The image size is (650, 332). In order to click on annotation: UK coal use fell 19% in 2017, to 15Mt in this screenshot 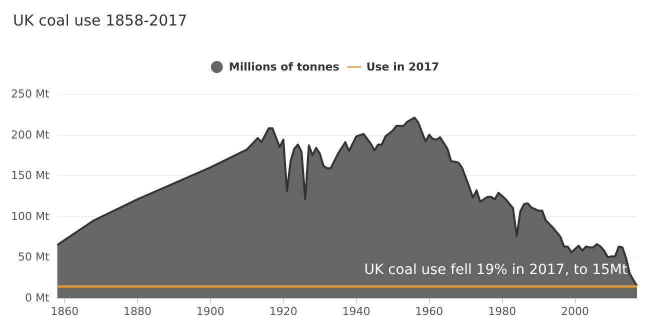, I will do `click(496, 270)`.